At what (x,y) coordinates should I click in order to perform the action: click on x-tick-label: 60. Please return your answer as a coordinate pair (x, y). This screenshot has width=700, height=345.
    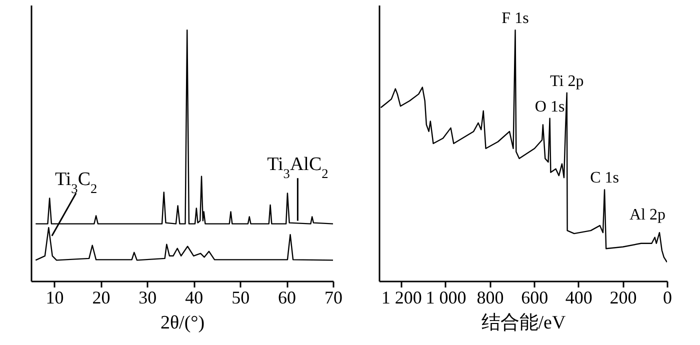
    Looking at the image, I should click on (287, 298).